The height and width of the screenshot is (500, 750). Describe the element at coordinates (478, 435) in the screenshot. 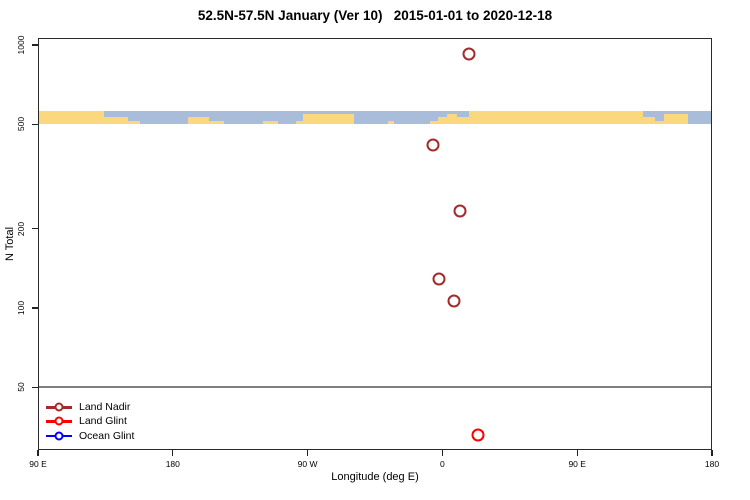

I see `data-point-land-glint` at that location.